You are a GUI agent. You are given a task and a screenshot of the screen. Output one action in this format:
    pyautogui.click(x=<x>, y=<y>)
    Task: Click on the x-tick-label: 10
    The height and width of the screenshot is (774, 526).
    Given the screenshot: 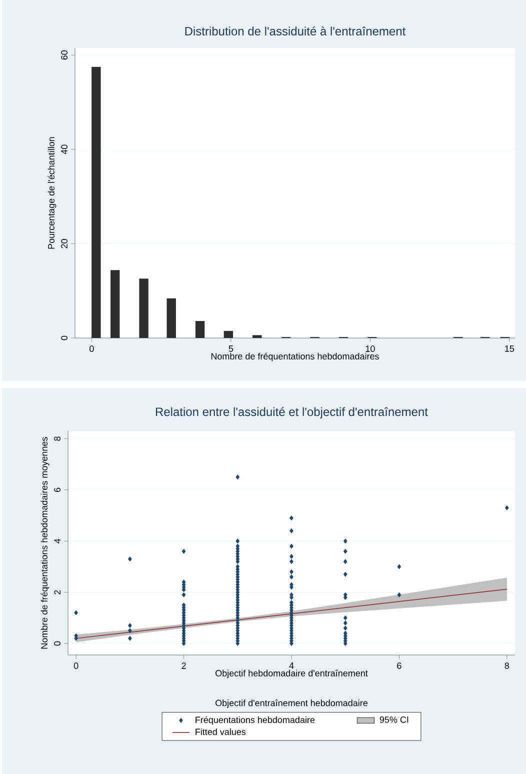 What is the action you would take?
    pyautogui.click(x=370, y=349)
    